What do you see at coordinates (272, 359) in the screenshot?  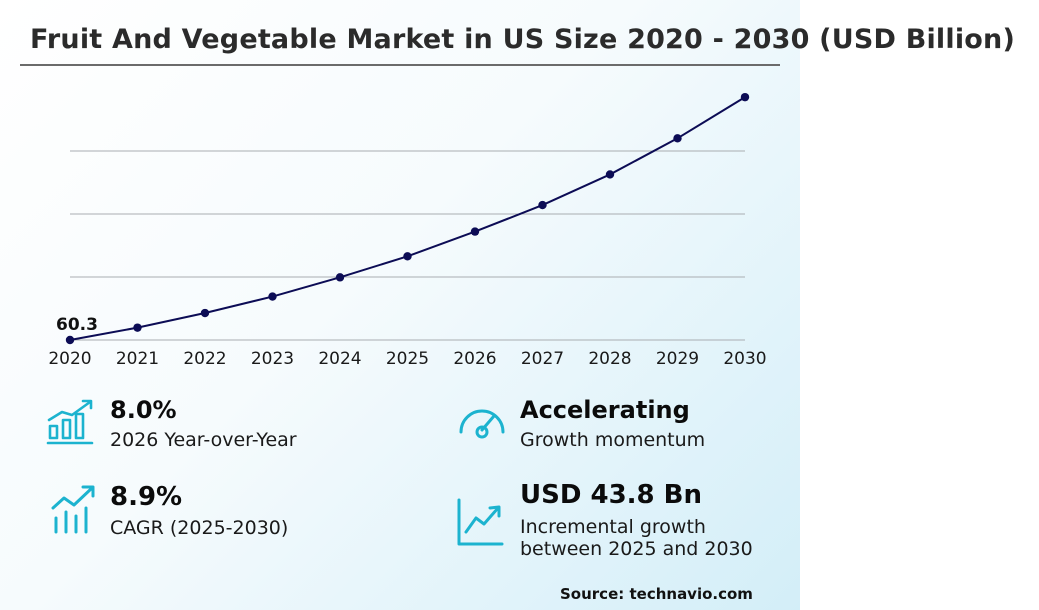 I see `x-tick-label: 2023` at bounding box center [272, 359].